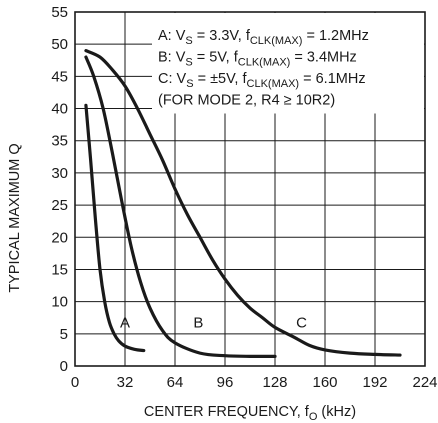  I want to click on y-tick-label: 10, so click(59, 302).